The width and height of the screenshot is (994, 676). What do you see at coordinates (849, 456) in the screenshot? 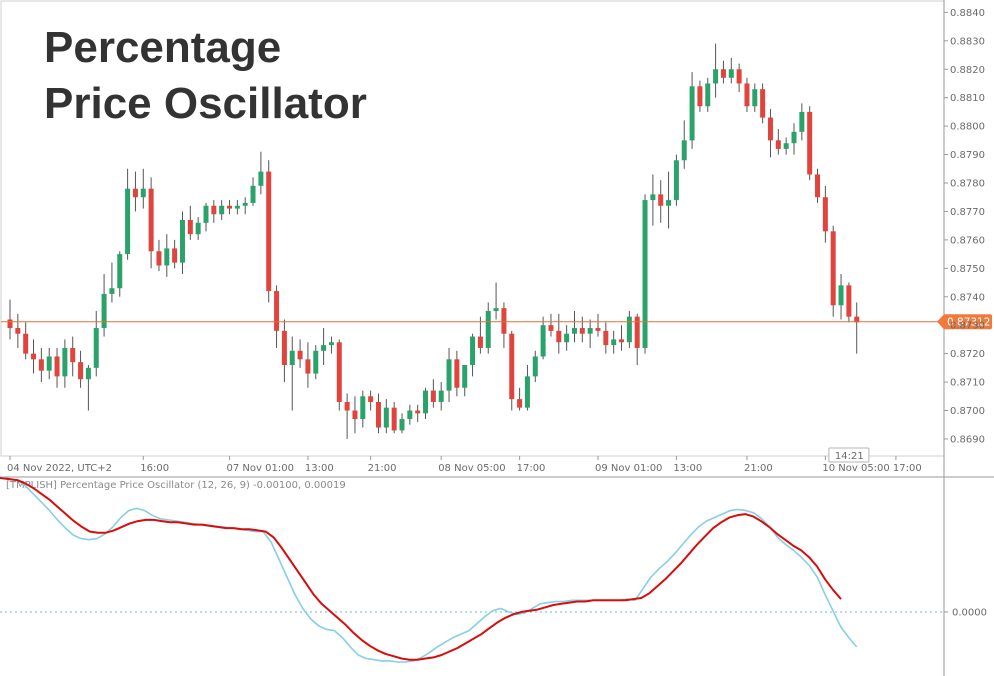
I see `time-badge-label: 14:21` at bounding box center [849, 456].